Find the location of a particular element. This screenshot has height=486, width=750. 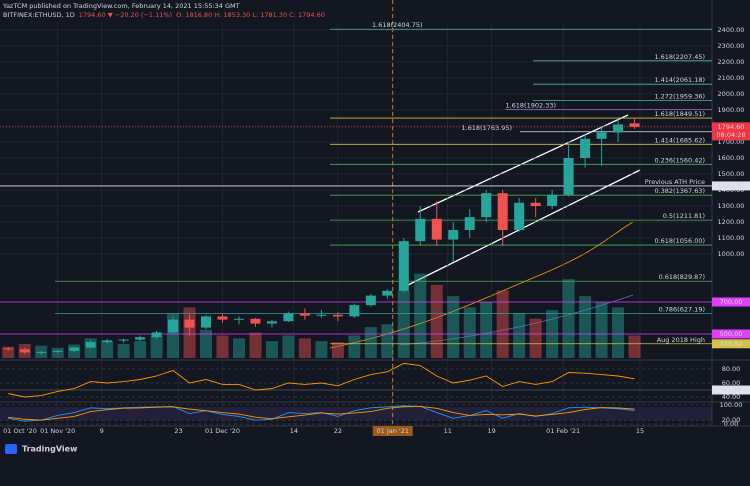

level-label: Previous ATH Price is located at coordinates (675, 182).